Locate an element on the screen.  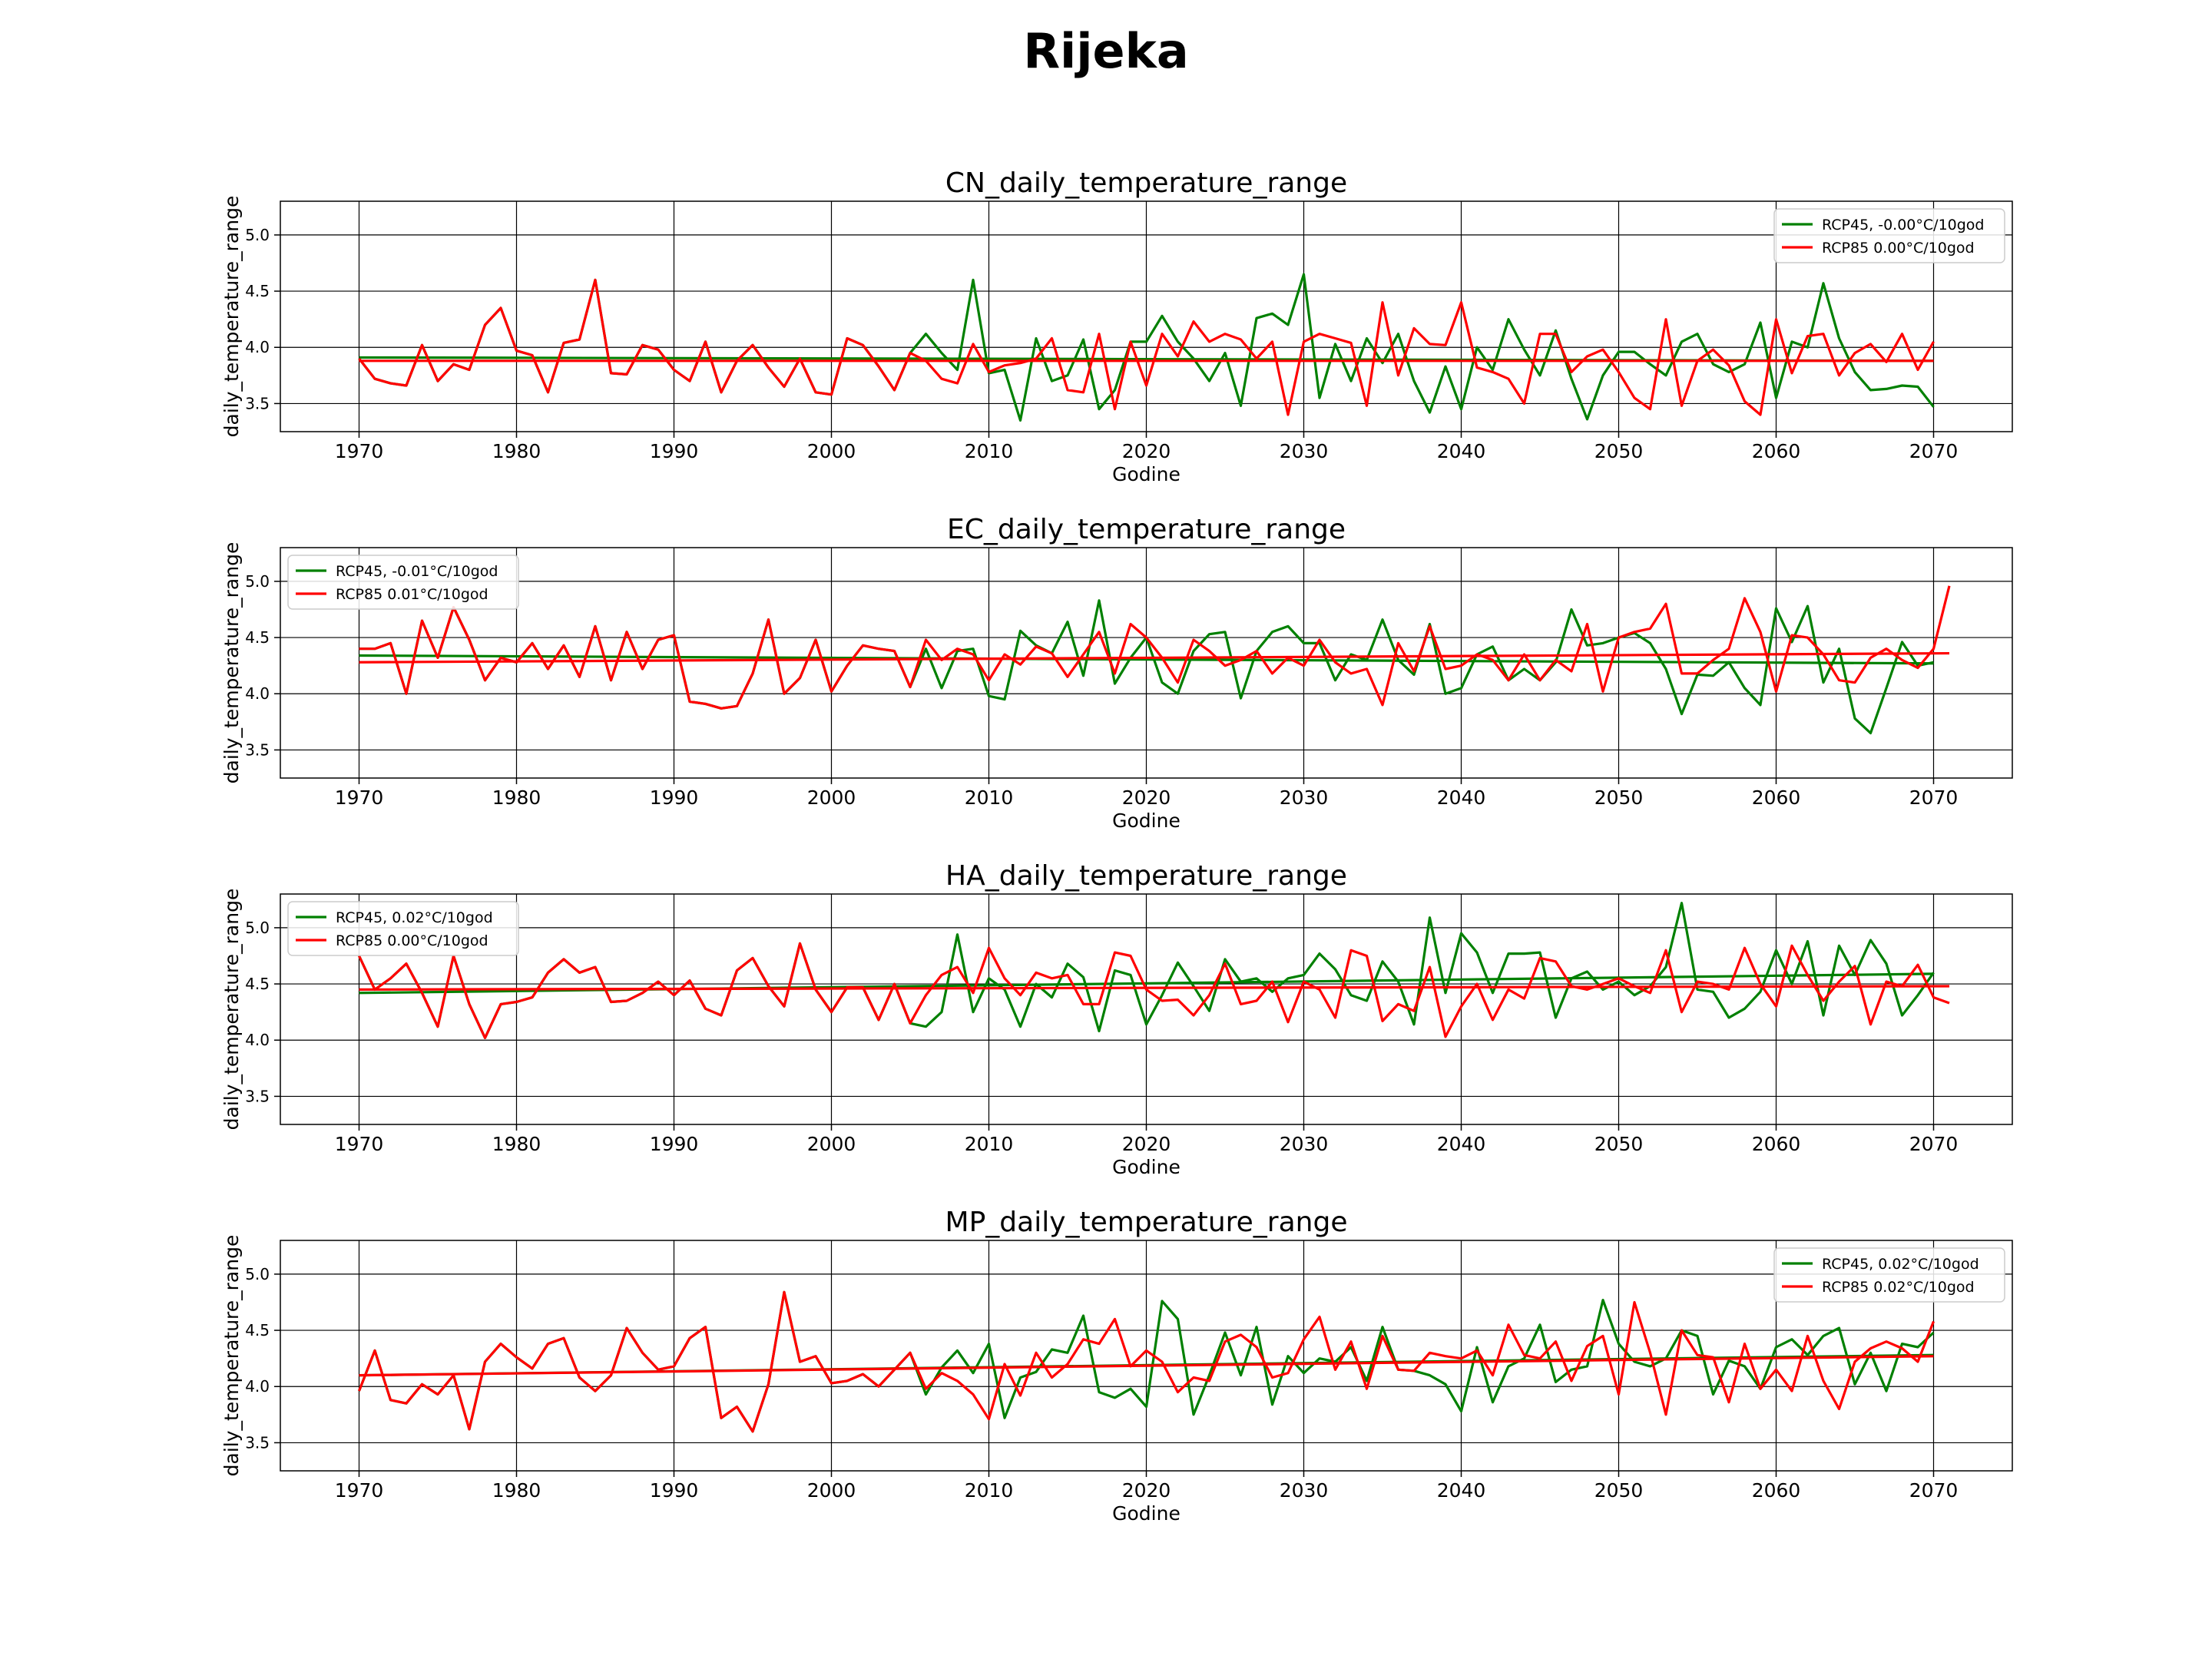
legend: RCP45, 0.02°C/10god RCP85 0.00°C/10god is located at coordinates (403, 928).